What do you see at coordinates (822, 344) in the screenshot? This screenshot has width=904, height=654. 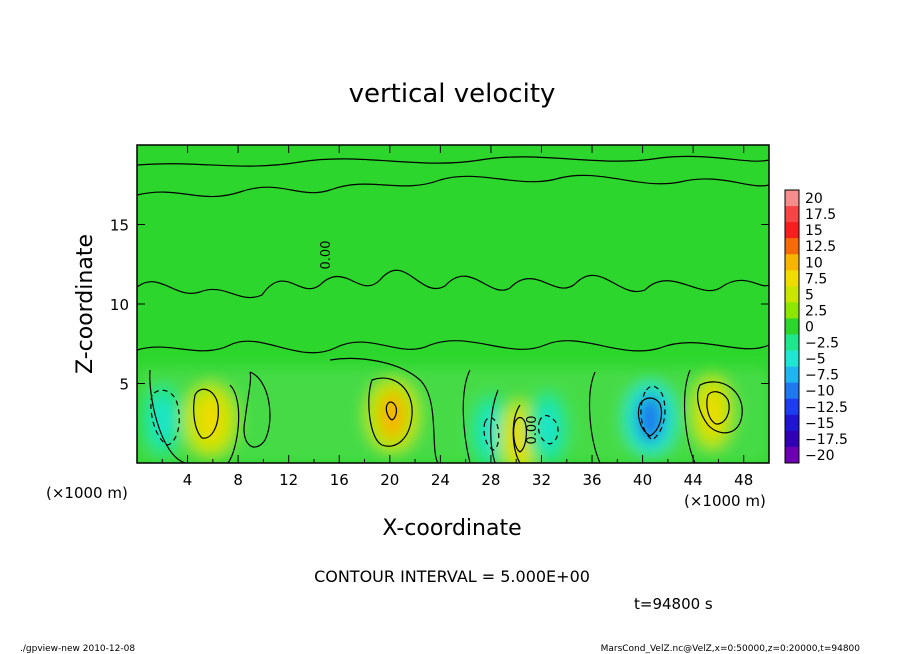 I see `colorbar-label: −2.5` at bounding box center [822, 344].